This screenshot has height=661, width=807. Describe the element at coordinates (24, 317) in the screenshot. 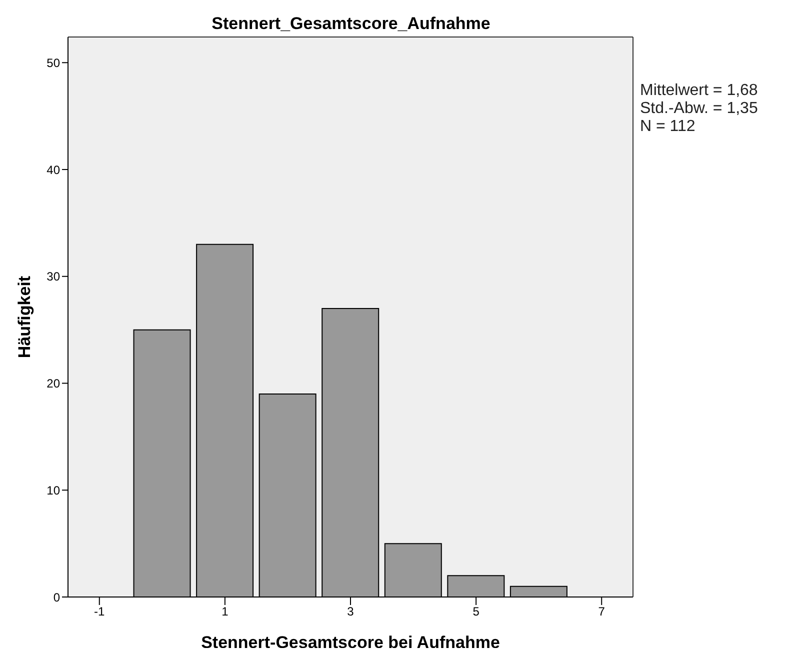

I see `y-axis-title: Häufigkeit` at that location.